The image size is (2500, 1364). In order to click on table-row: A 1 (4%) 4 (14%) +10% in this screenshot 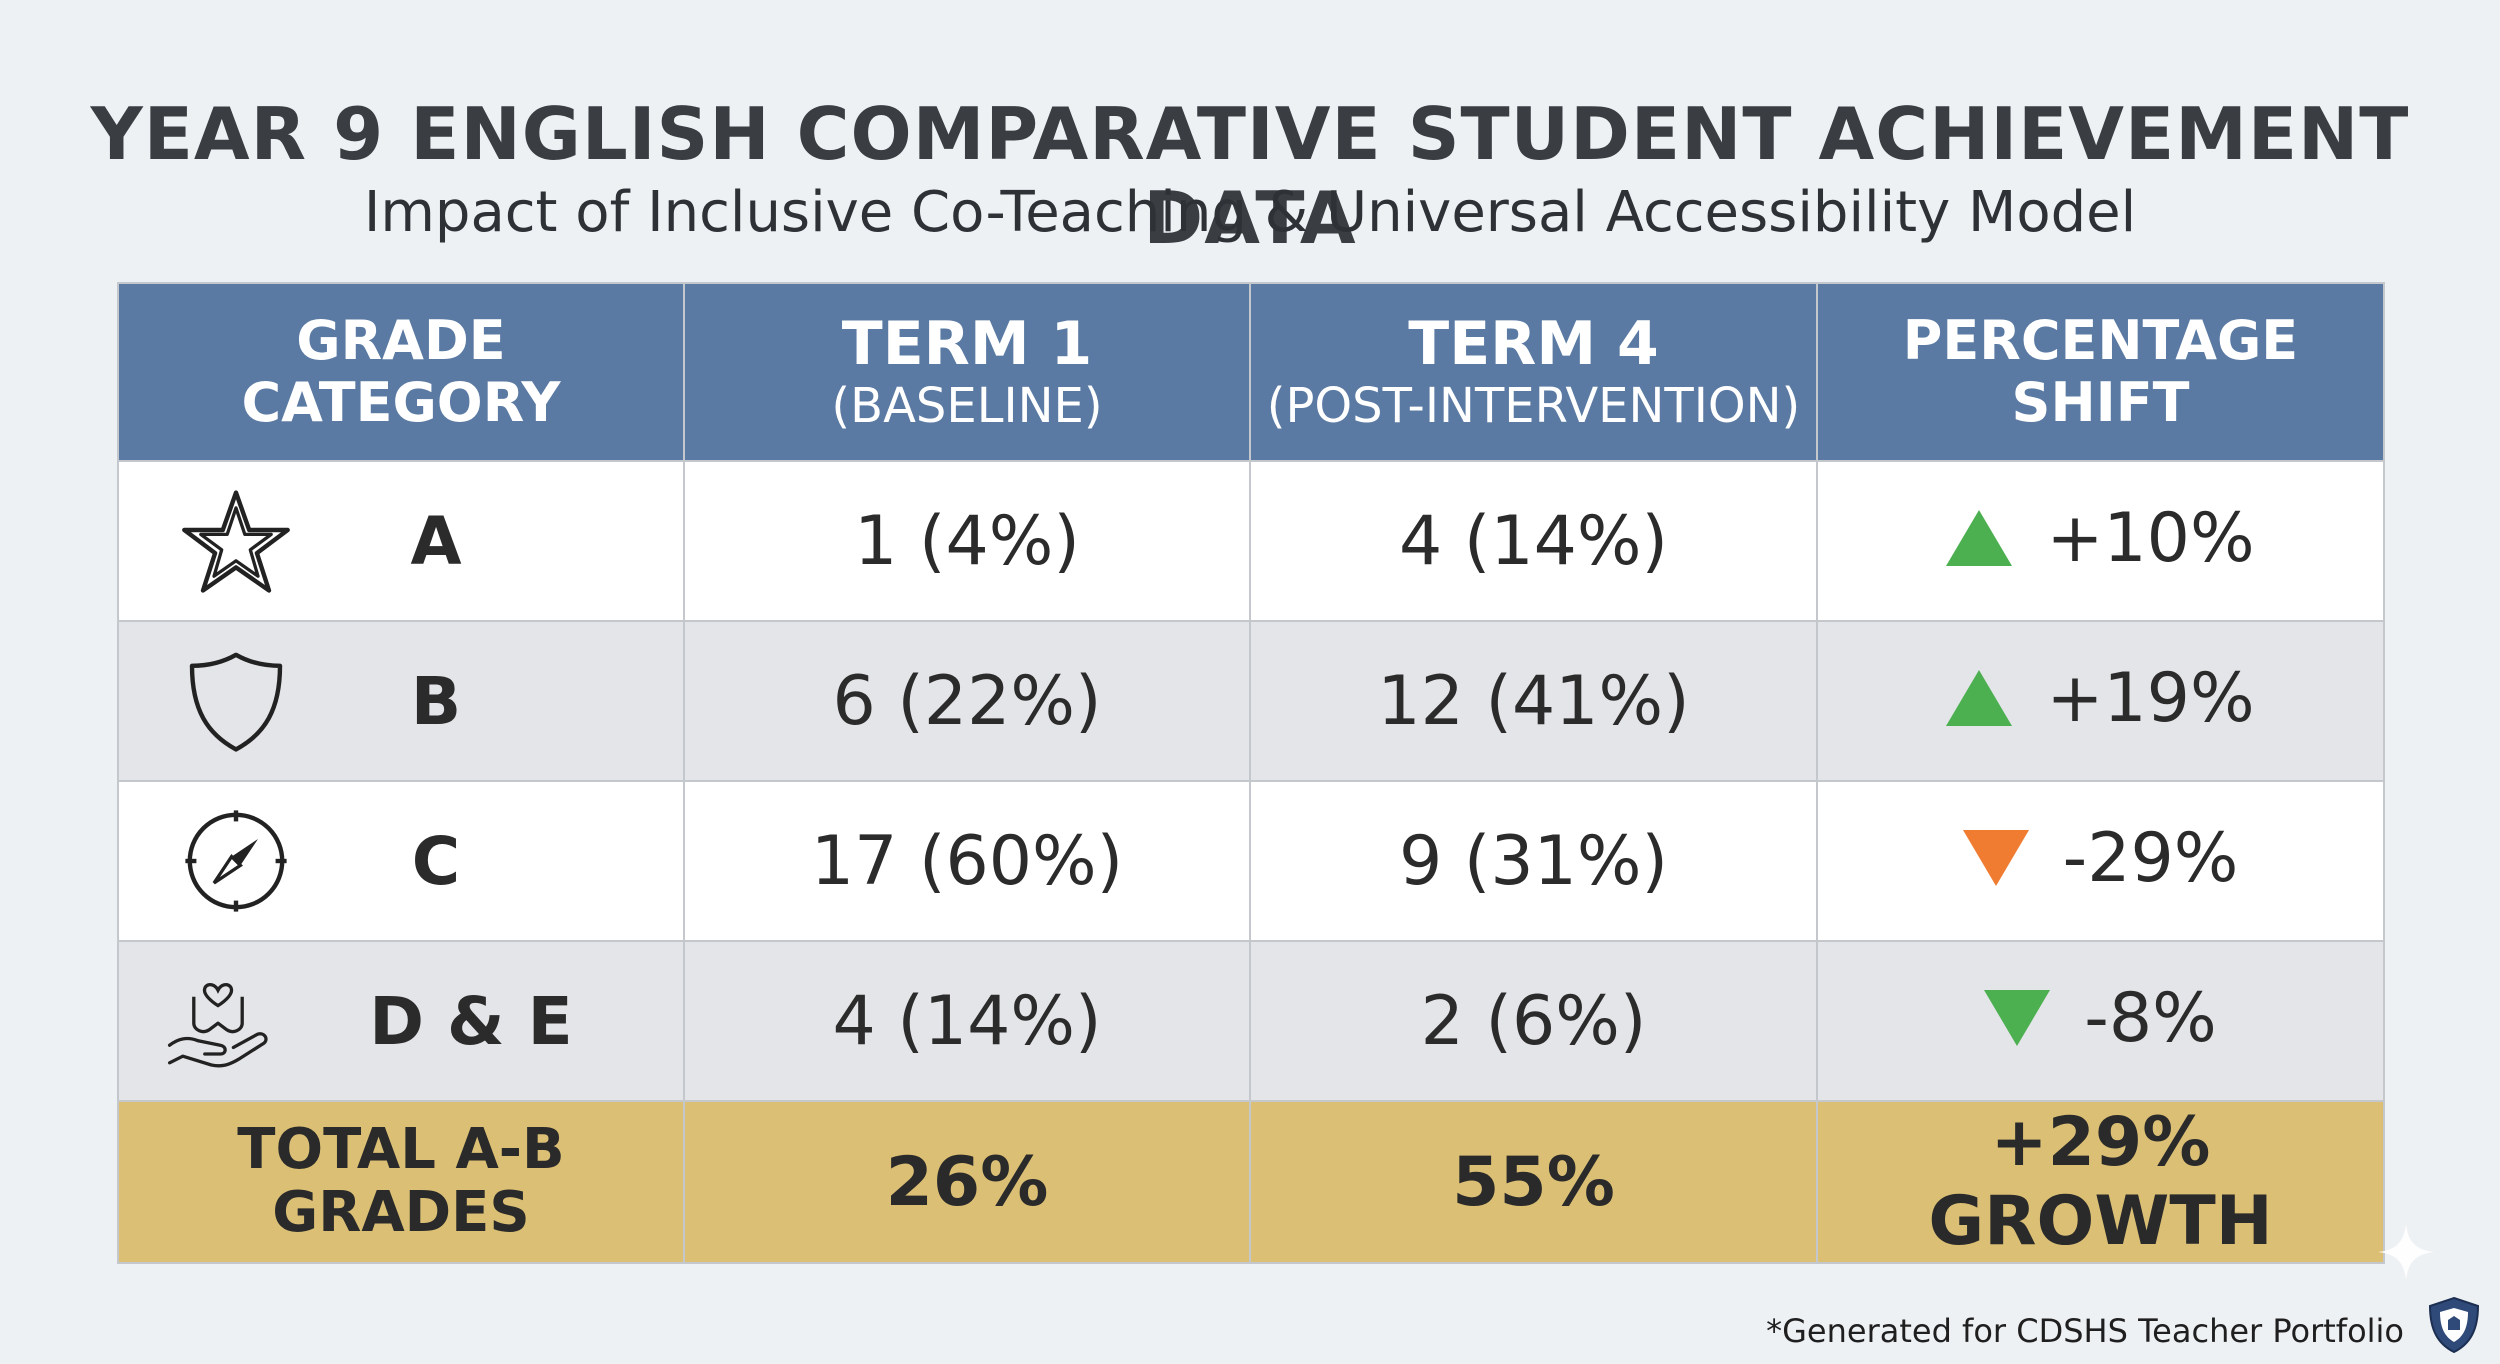, I will do `click(1251, 541)`.